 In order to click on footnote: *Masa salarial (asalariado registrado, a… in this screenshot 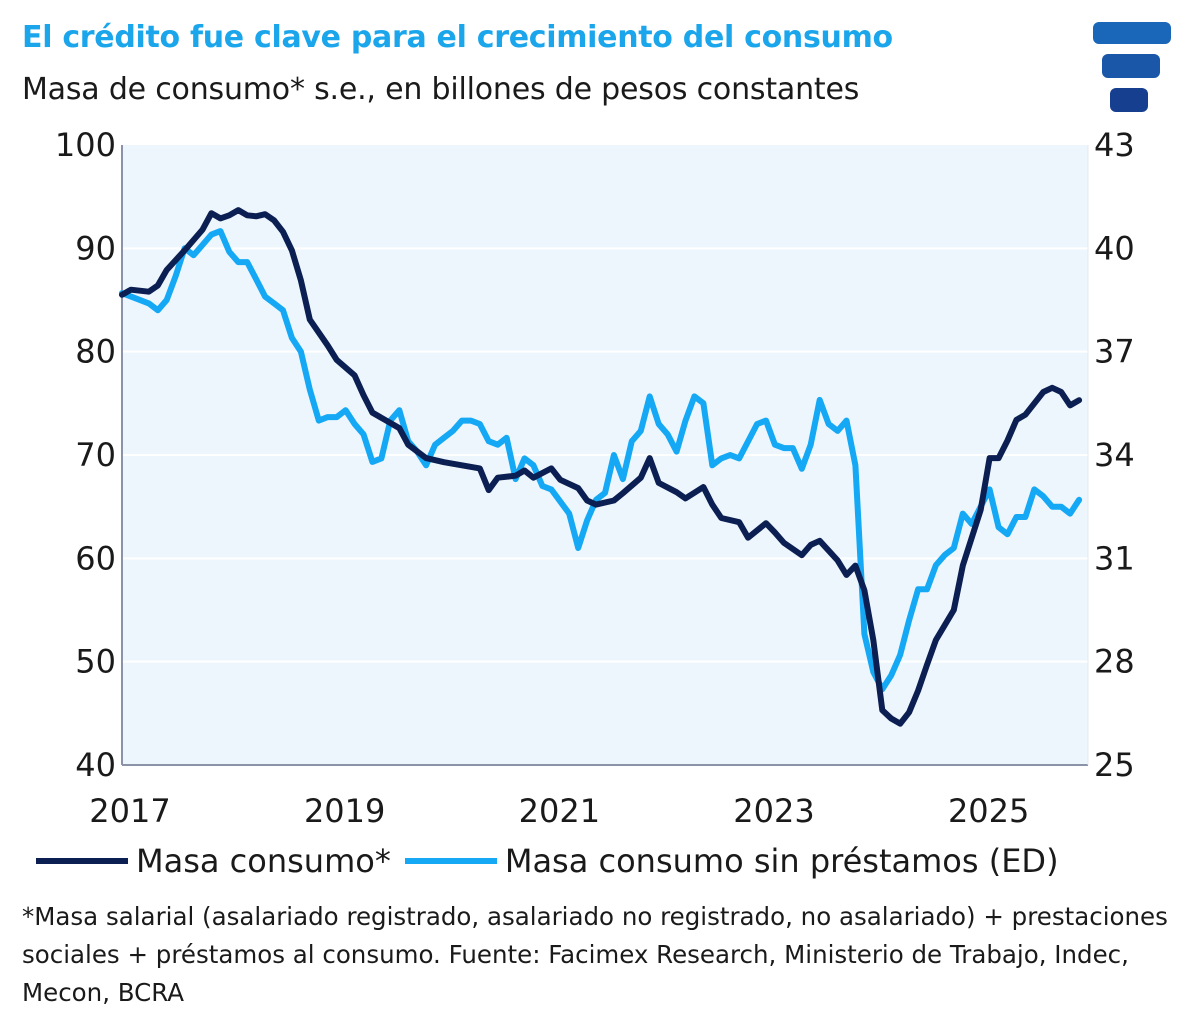, I will do `click(595, 954)`.